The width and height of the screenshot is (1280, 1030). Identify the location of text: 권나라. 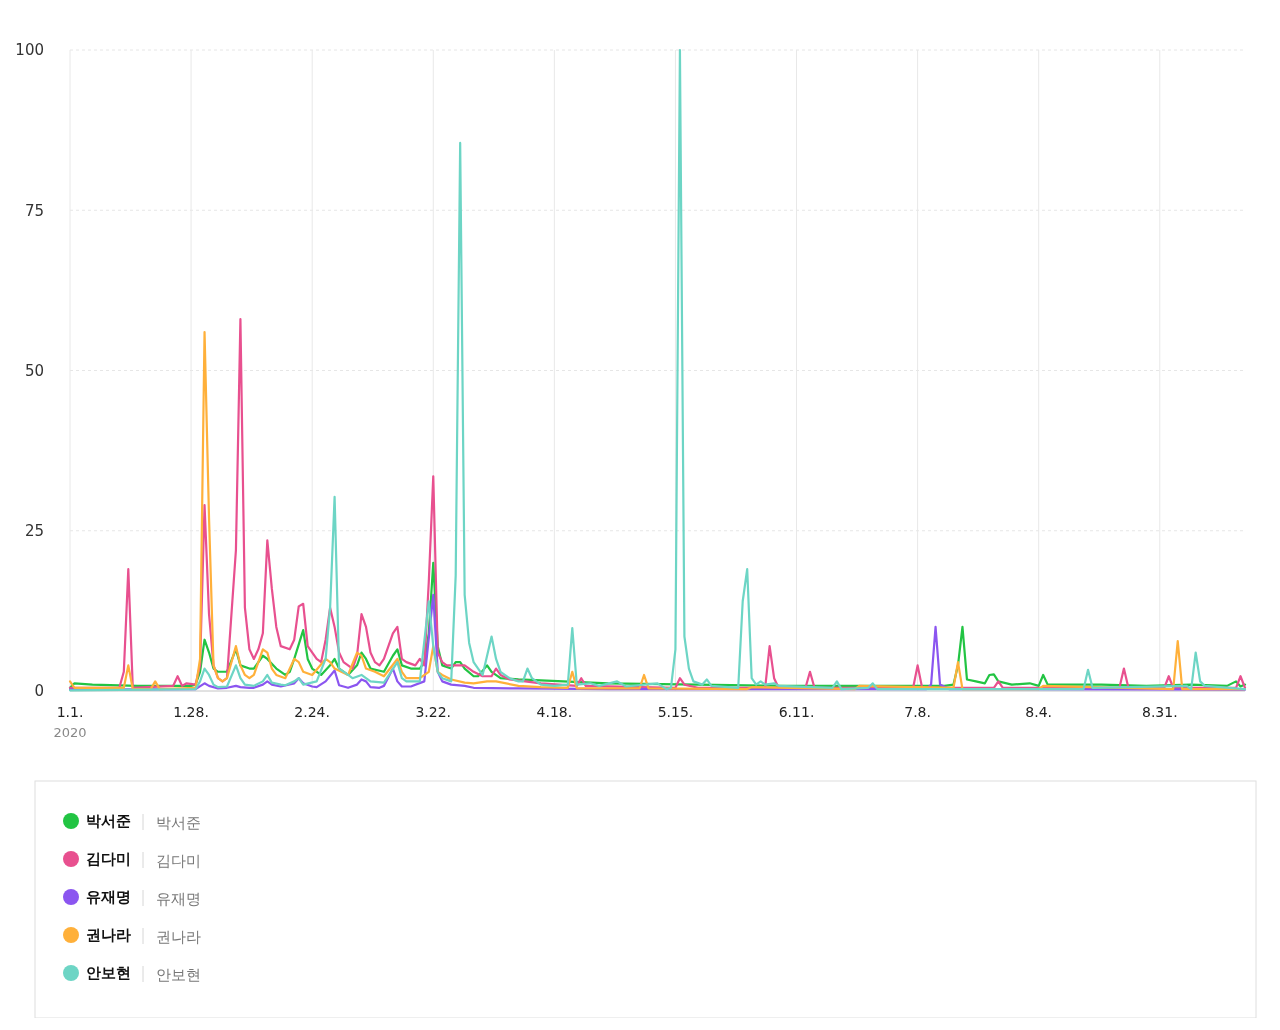
(178, 937).